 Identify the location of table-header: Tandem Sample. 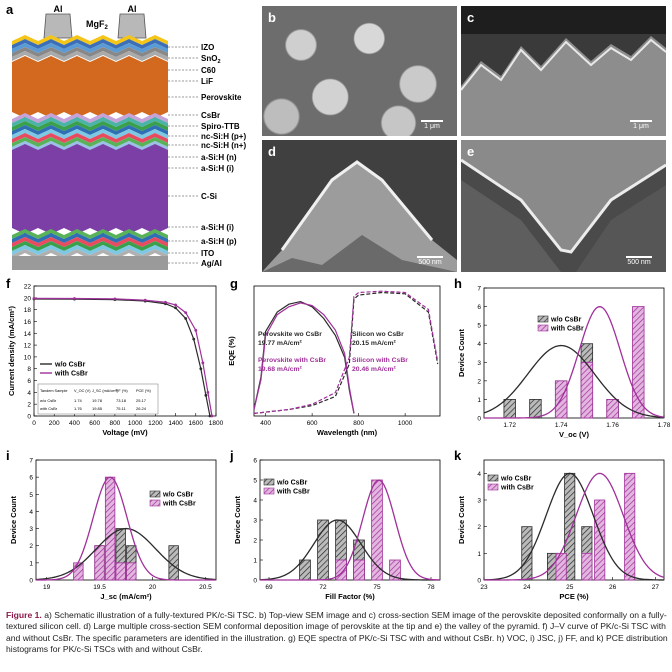
(53, 391).